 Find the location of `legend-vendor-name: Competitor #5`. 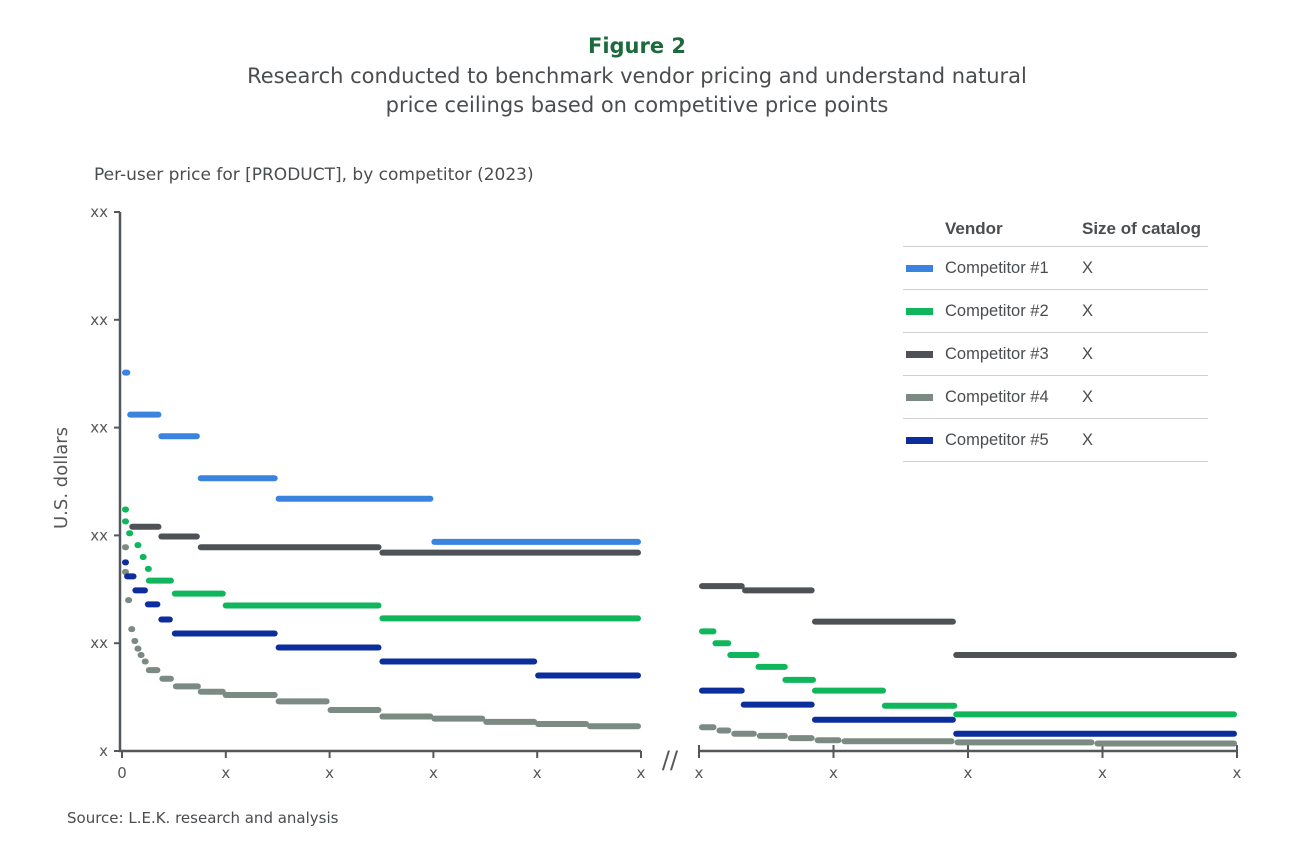

legend-vendor-name: Competitor #5 is located at coordinates (997, 439).